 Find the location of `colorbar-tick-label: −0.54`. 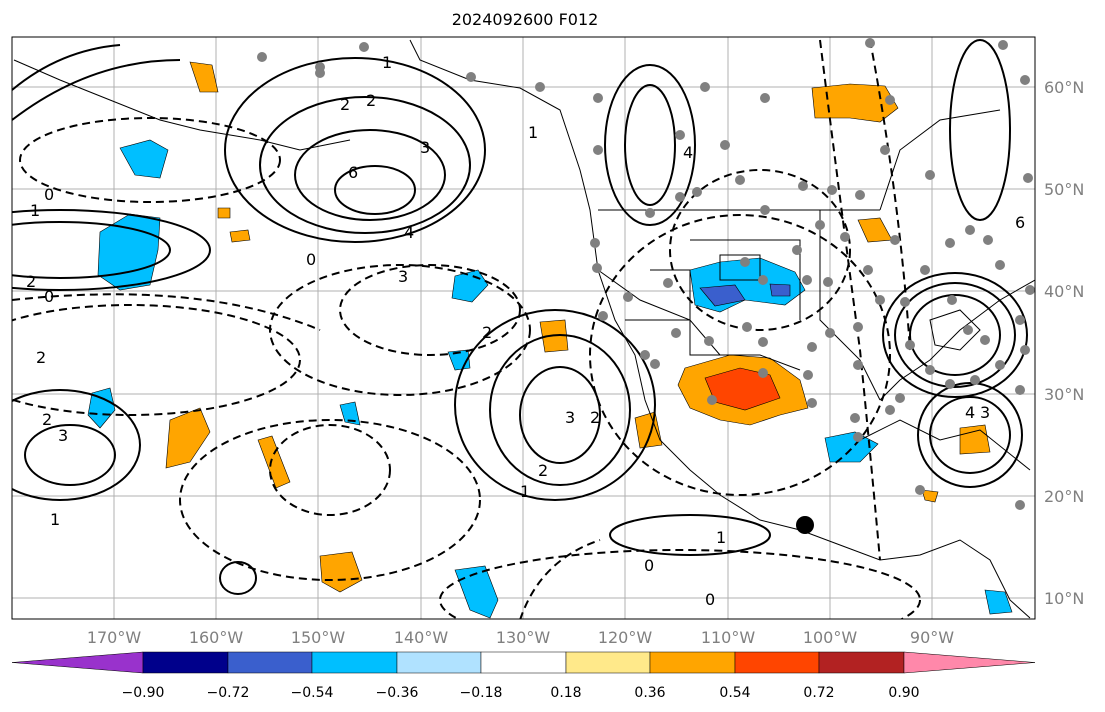

colorbar-tick-label: −0.54 is located at coordinates (312, 693).